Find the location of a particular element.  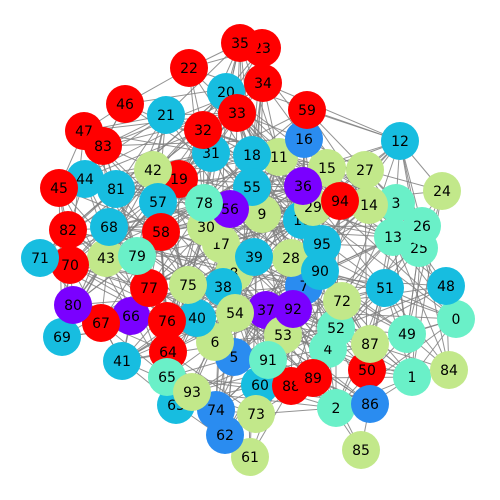

node-label: 81 is located at coordinates (116, 190).